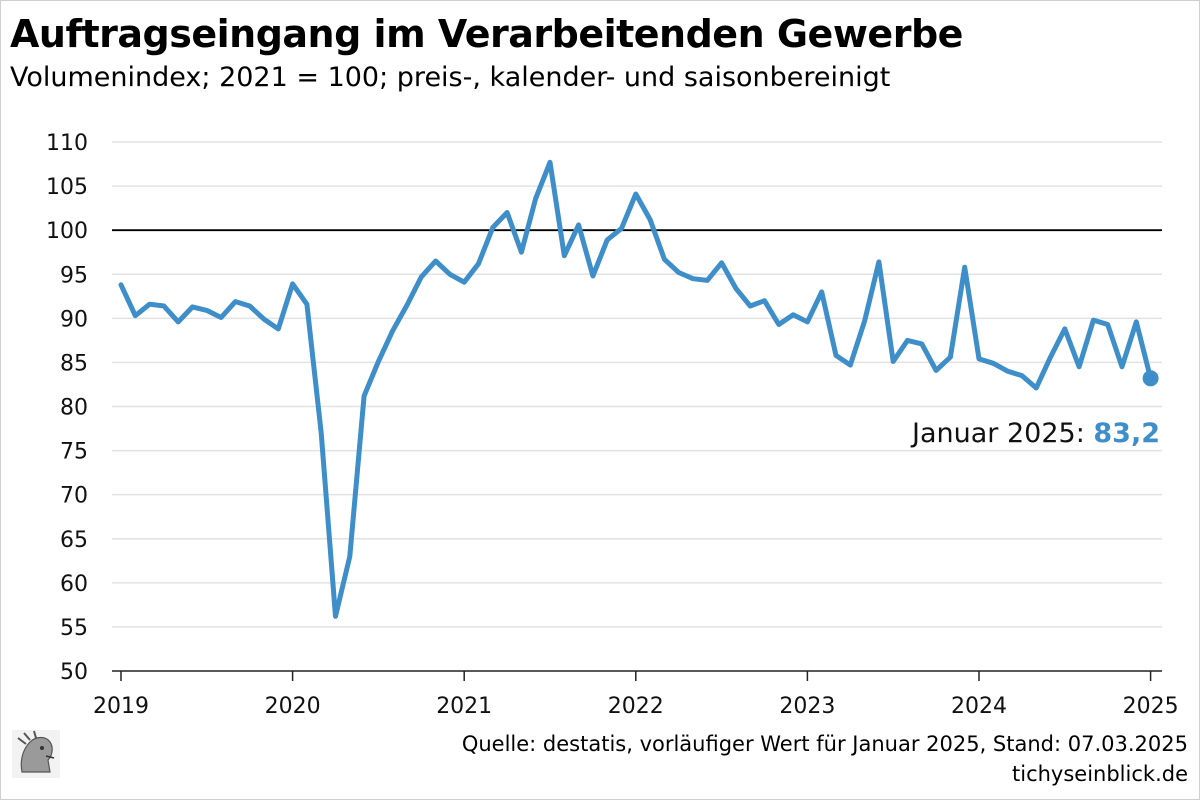  Describe the element at coordinates (67, 187) in the screenshot. I see `y-tick-label-105: 105` at that location.